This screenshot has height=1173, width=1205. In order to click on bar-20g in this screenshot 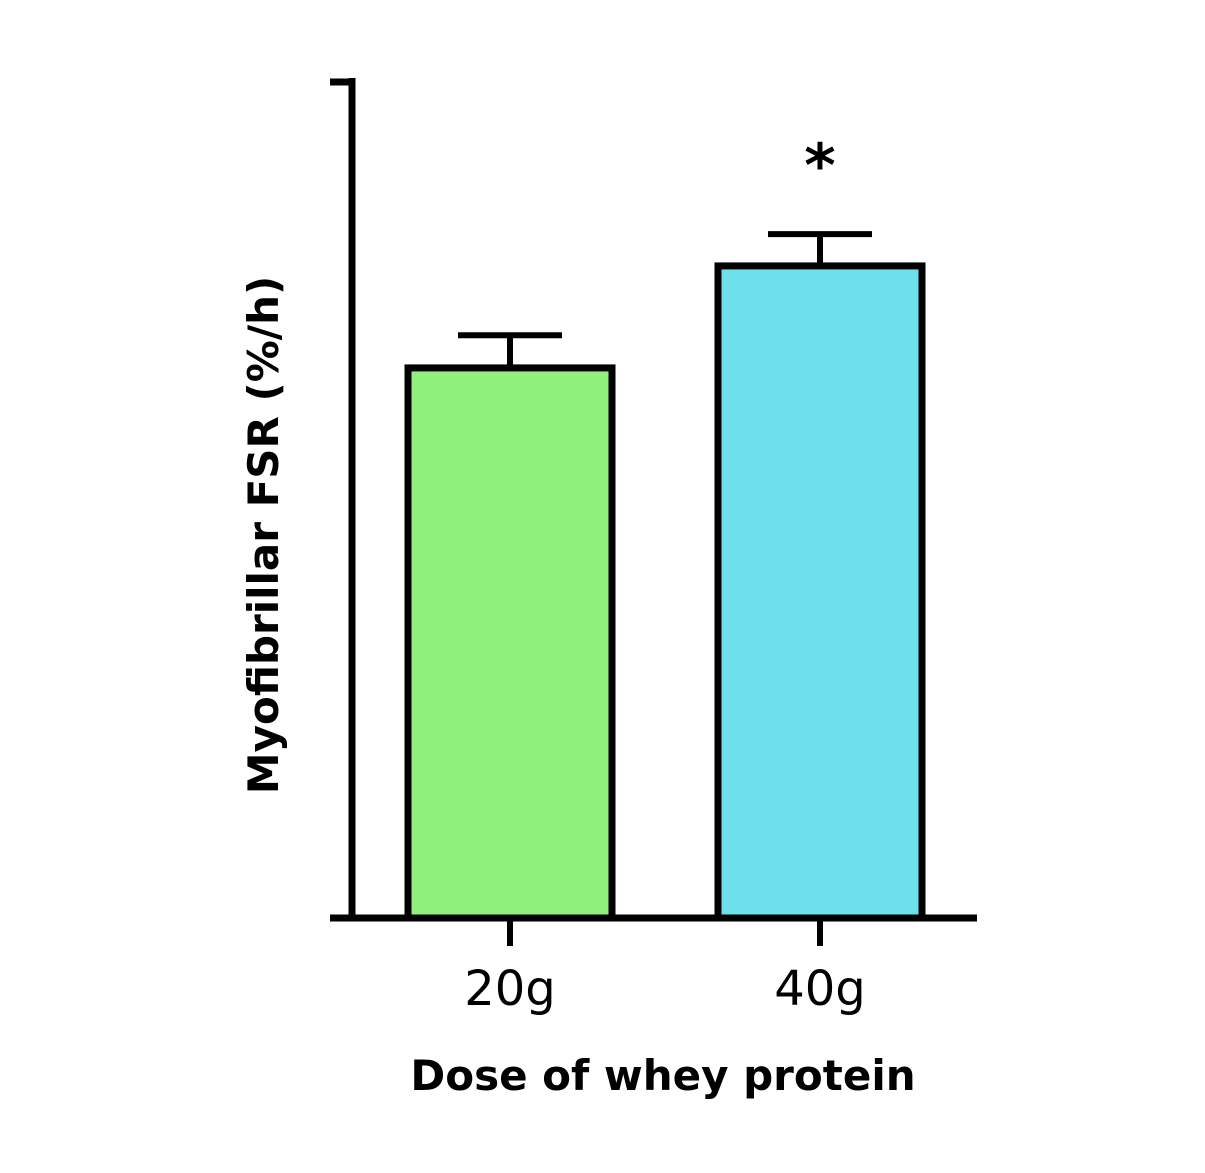, I will do `click(510, 643)`.